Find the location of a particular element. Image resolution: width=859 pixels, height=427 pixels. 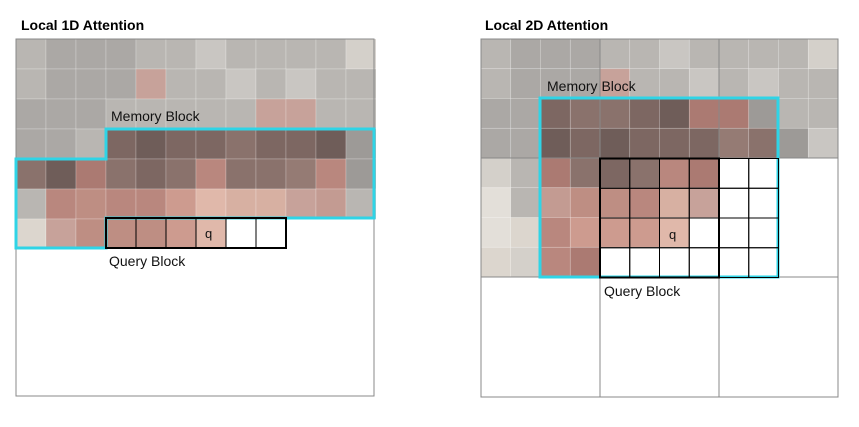

query-block-1d is located at coordinates (196, 233).